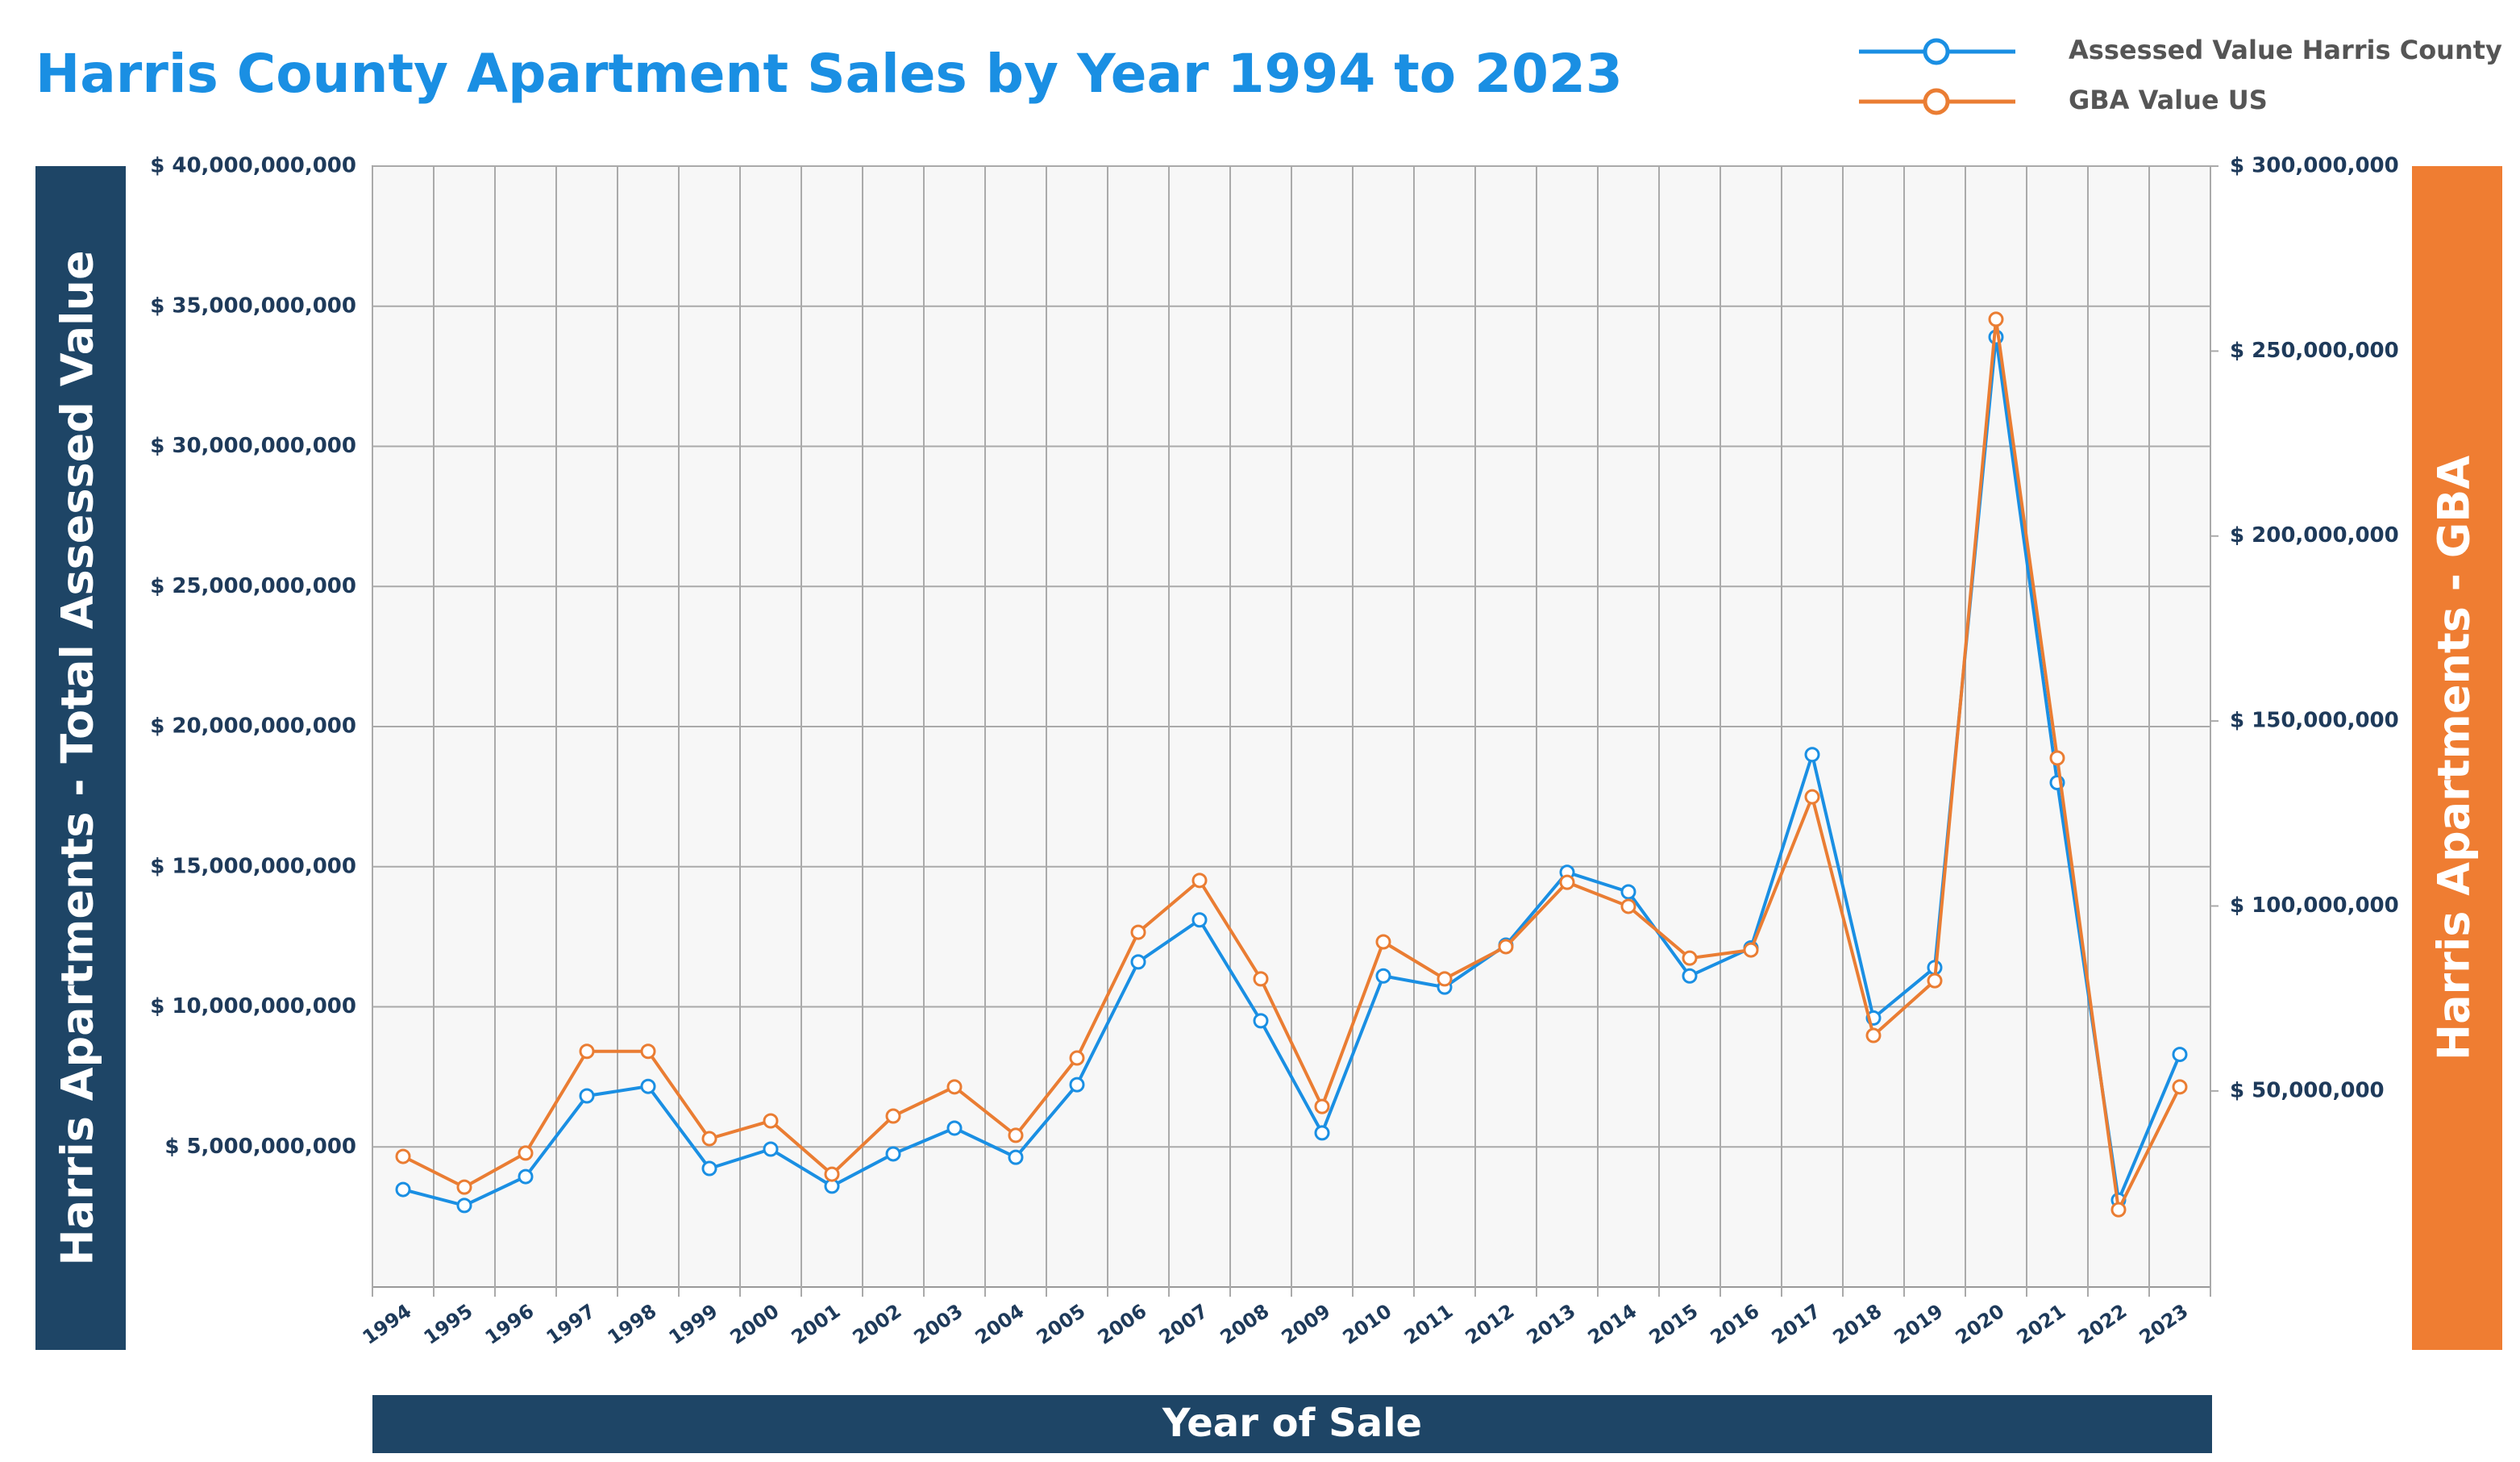  What do you see at coordinates (1490, 1325) in the screenshot?
I see `x-tick-label: 2012` at bounding box center [1490, 1325].